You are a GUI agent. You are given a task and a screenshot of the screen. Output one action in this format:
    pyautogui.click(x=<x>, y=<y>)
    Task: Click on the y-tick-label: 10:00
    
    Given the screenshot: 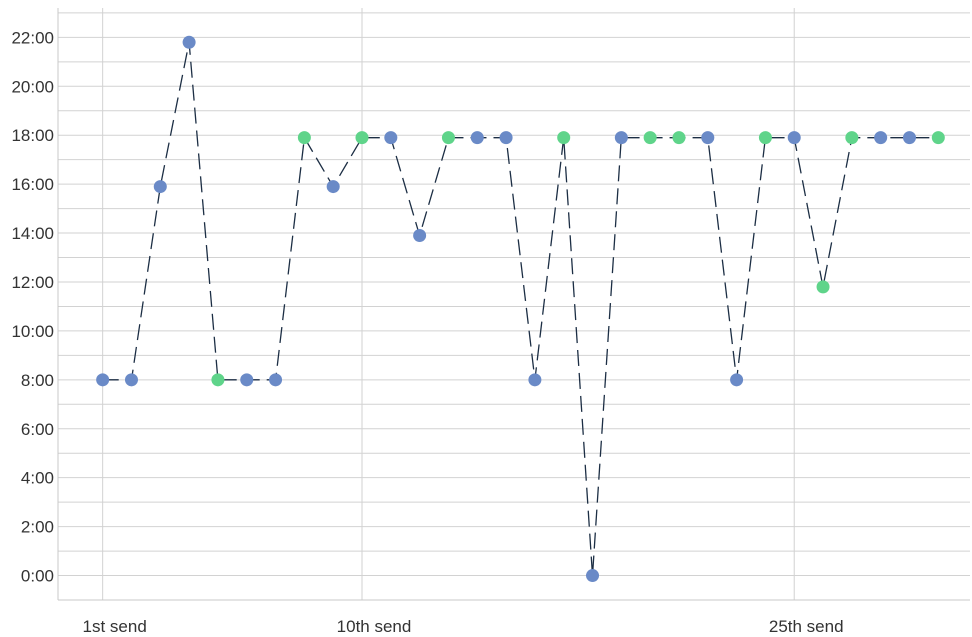 What is the action you would take?
    pyautogui.click(x=32, y=331)
    